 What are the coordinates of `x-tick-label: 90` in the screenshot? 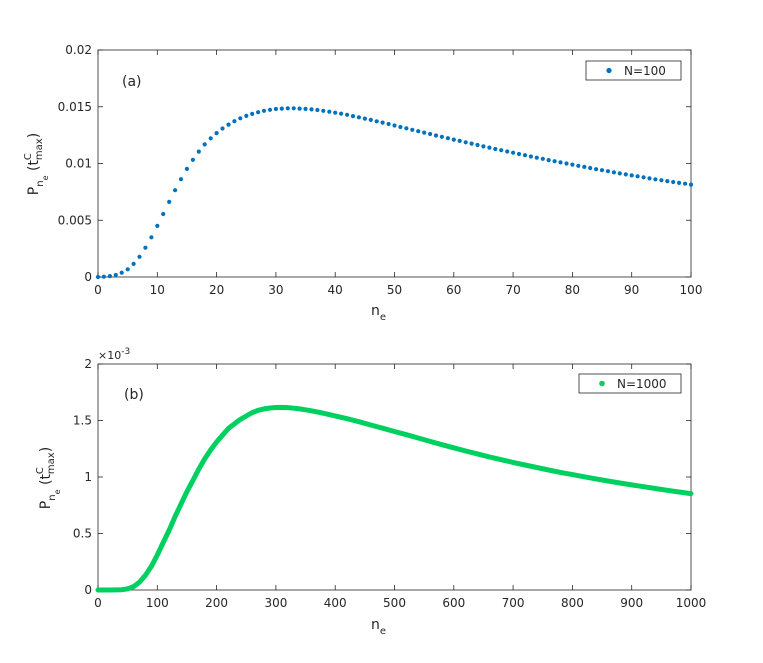 It's located at (631, 290).